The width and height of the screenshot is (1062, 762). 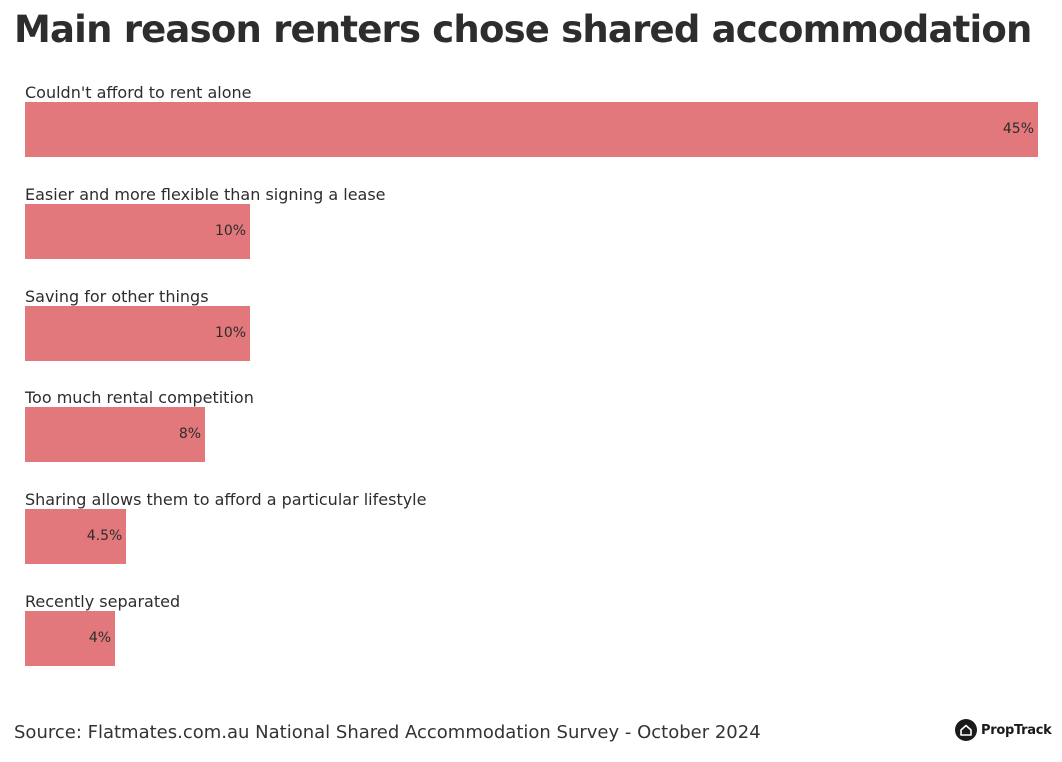 I want to click on bar: 8%, so click(x=115, y=435).